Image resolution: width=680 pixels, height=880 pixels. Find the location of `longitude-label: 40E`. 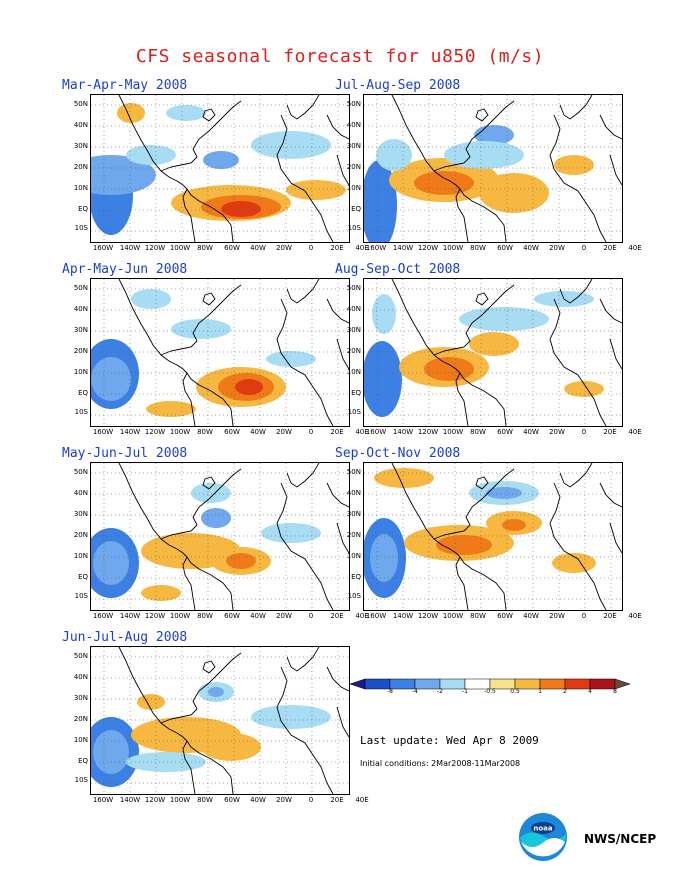

longitude-label: 40E is located at coordinates (362, 432).